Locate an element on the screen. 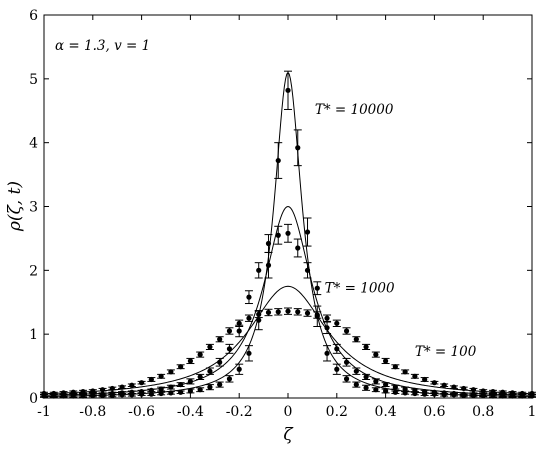  x-tick-labels: -1 -0.8 -0.6 -0.4 -0.2 0 0.2 0.4 0.6 0.8 1 is located at coordinates (286, 412).